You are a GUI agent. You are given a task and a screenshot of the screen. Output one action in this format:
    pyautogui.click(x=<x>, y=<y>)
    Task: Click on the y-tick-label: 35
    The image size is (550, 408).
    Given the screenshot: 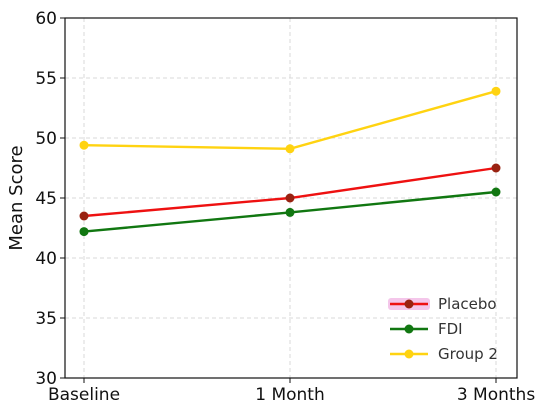 What is the action you would take?
    pyautogui.click(x=46, y=319)
    